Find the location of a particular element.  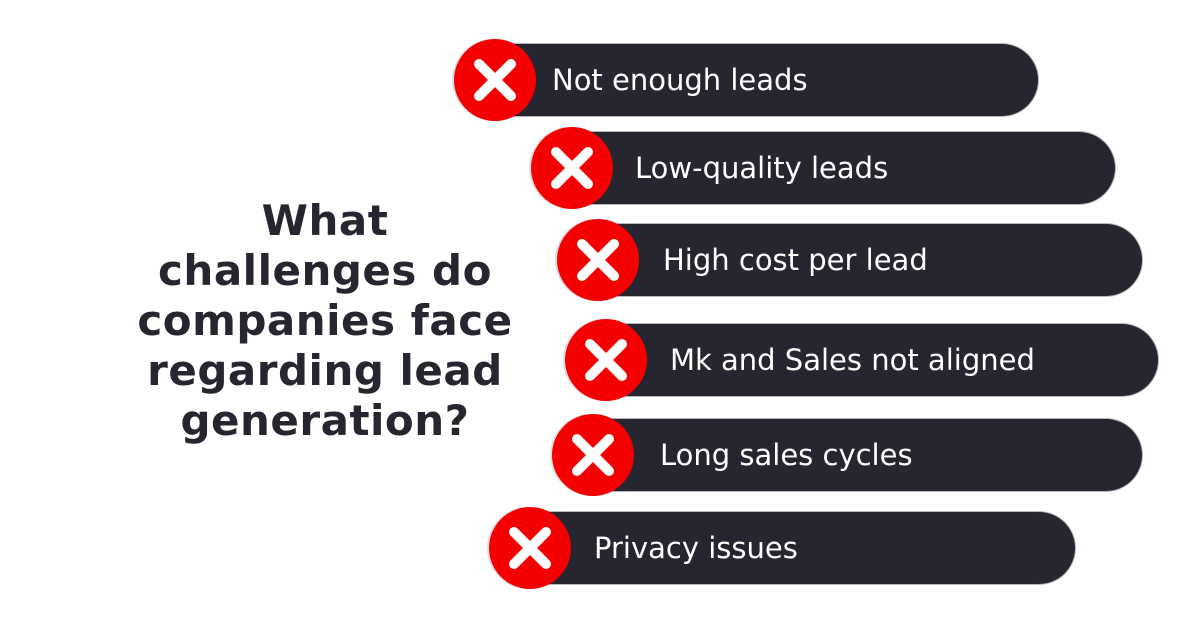

headline-line: companies face is located at coordinates (325, 320).